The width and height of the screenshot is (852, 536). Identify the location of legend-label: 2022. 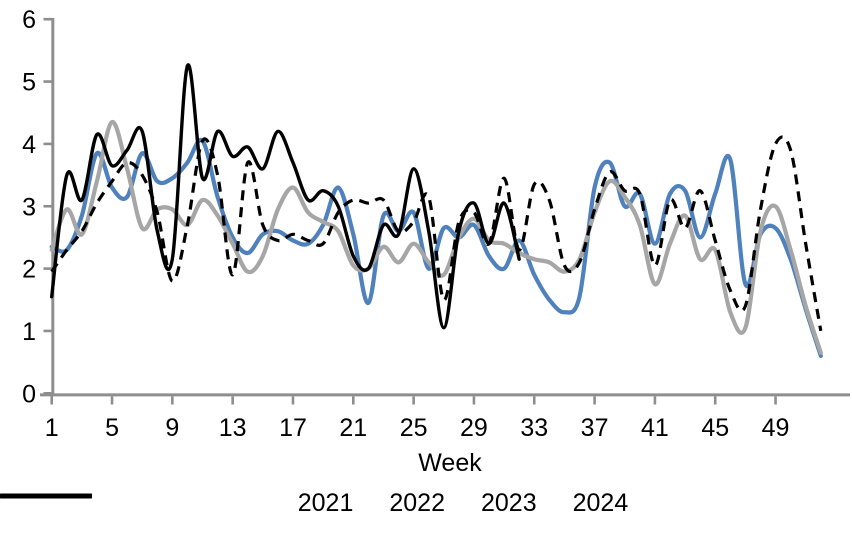
(417, 503).